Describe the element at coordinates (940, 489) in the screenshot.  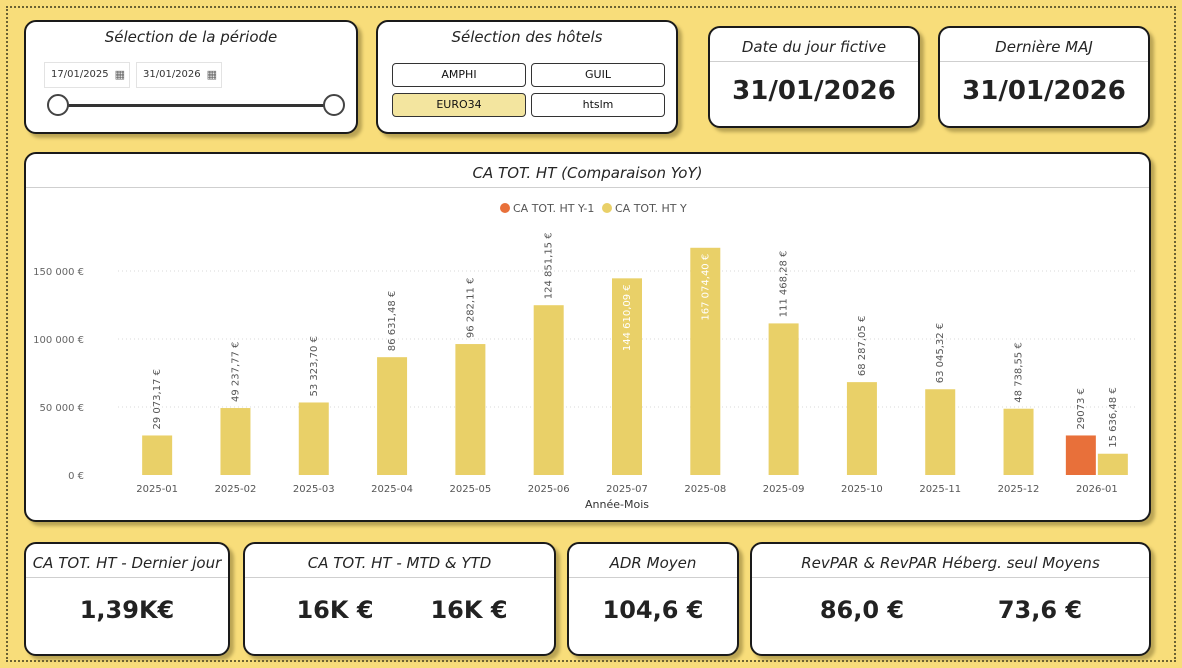
I see `x-tick-label: 2025-11` at that location.